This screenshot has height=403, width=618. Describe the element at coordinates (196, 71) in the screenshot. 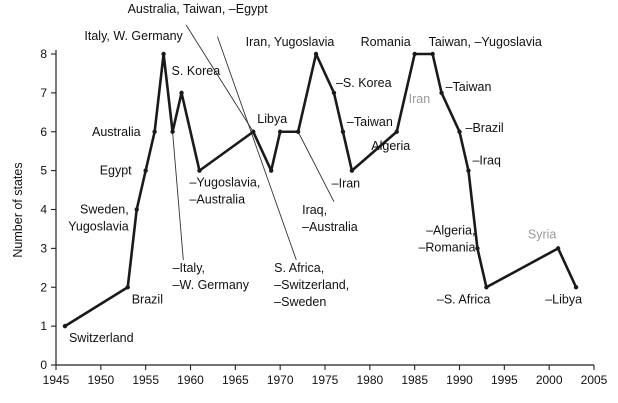

I see `annotation-label: S. Korea` at that location.